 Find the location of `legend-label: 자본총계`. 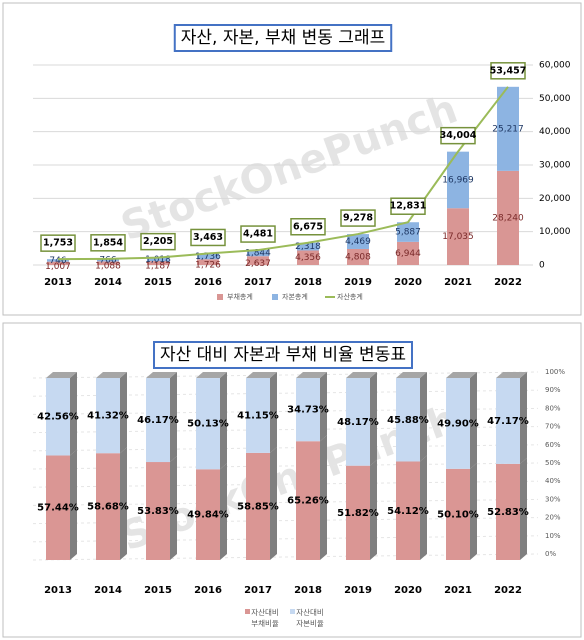

legend-label: 자본총계 is located at coordinates (295, 296).